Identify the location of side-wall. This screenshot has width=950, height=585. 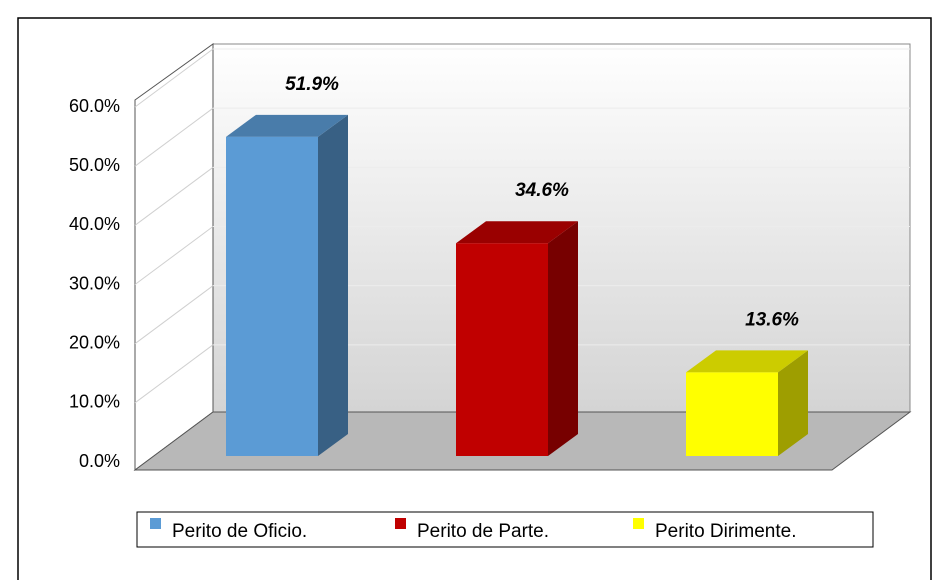
(174, 257).